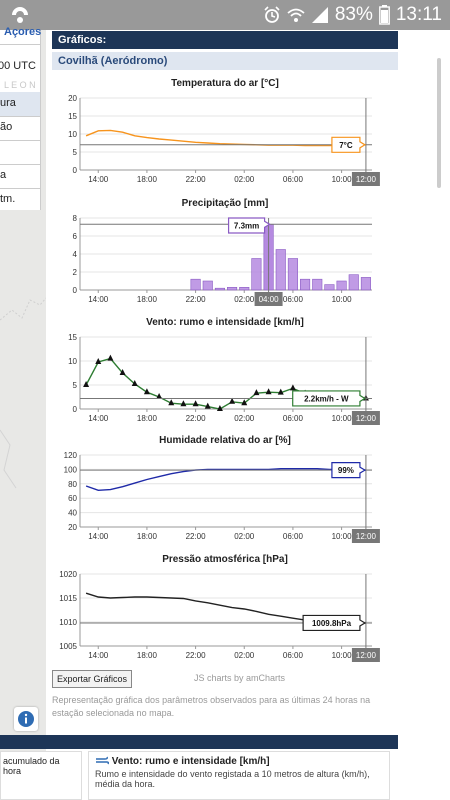 The height and width of the screenshot is (800, 450). Describe the element at coordinates (246, 226) in the screenshot. I see `value-balloon-text: 7.3mm` at that location.